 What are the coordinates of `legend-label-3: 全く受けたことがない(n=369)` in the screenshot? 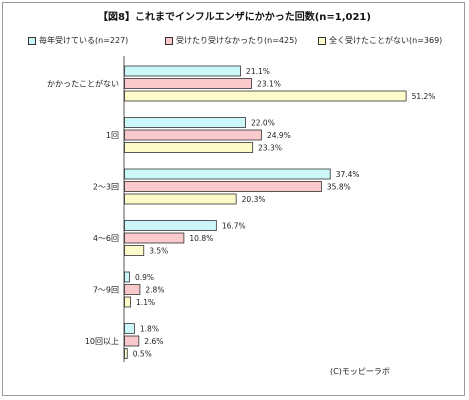 It's located at (386, 40).